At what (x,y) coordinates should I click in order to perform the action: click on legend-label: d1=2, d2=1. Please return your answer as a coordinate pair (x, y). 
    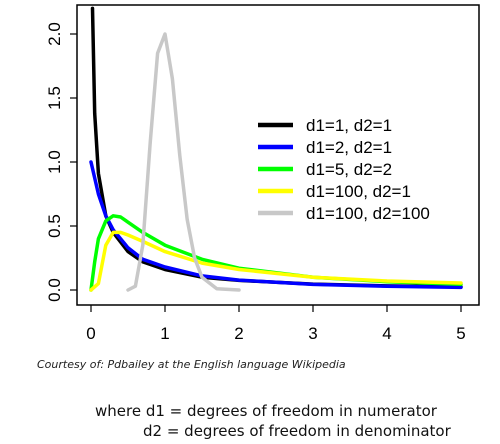
    Looking at the image, I should click on (349, 147).